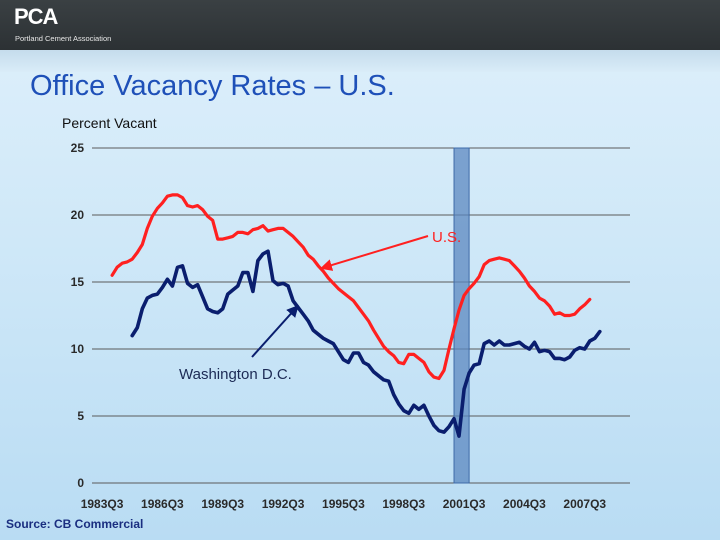  I want to click on y-tick-label: 20, so click(78, 215).